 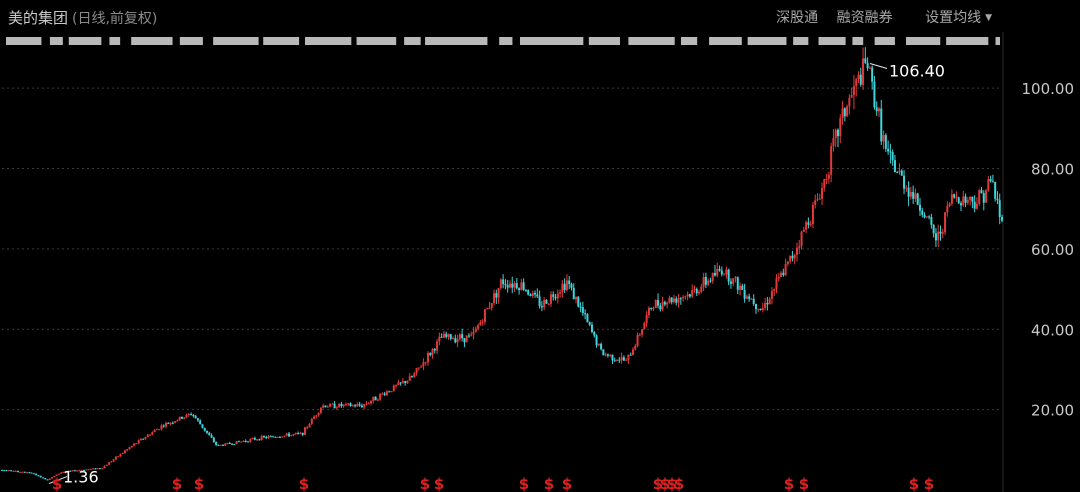 What do you see at coordinates (493, 483) in the screenshot?
I see `event-markers: $ $ $ $ $ $ $ $ $ $$$$ $ $ $ $` at bounding box center [493, 483].